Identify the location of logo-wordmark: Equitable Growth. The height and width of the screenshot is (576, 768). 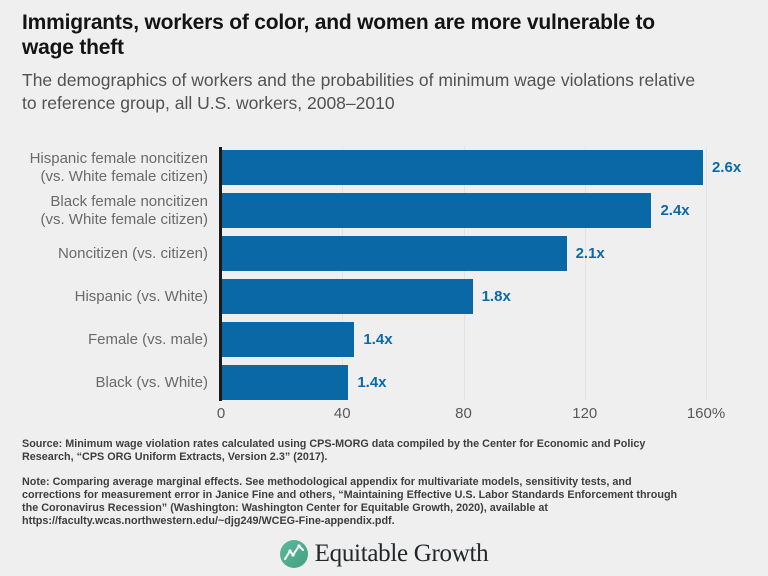
(401, 553).